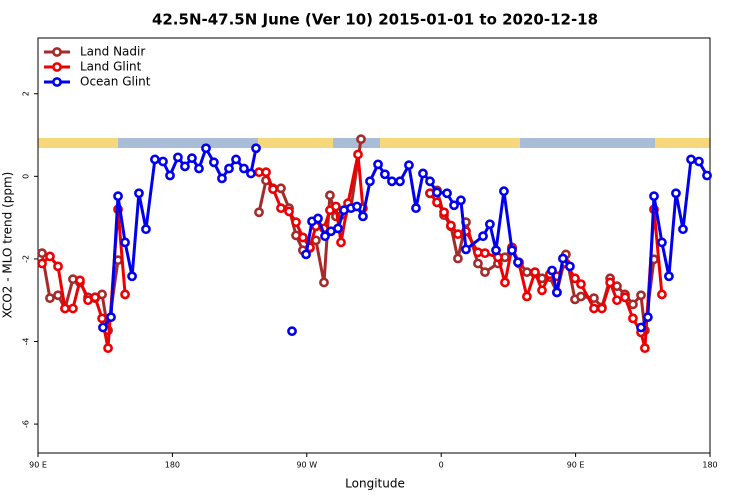 The image size is (750, 500). I want to click on legend-label: Land Nadir, so click(112, 52).